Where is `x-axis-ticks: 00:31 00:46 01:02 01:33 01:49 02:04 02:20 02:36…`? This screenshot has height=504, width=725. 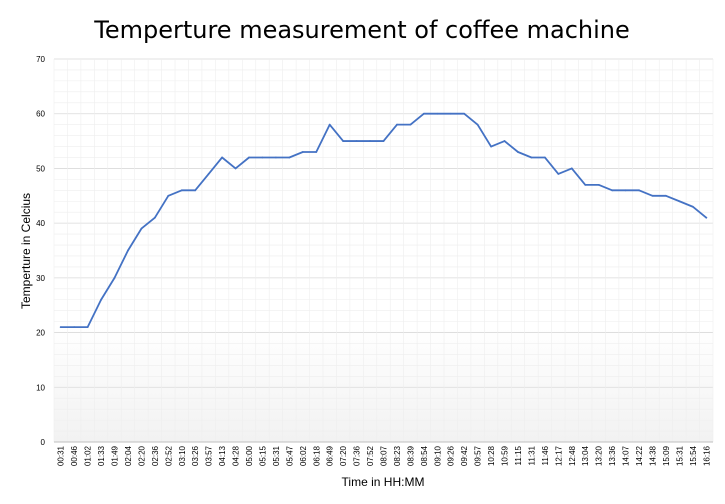 x-axis-ticks: 00:31 00:46 01:02 01:33 01:49 02:04 02:20 02:36… is located at coordinates (384, 455).